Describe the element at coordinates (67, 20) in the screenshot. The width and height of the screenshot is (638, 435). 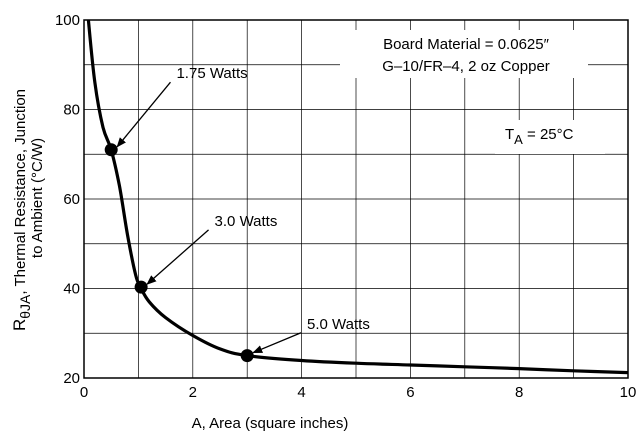
I see `y-tick-label: 100` at that location.